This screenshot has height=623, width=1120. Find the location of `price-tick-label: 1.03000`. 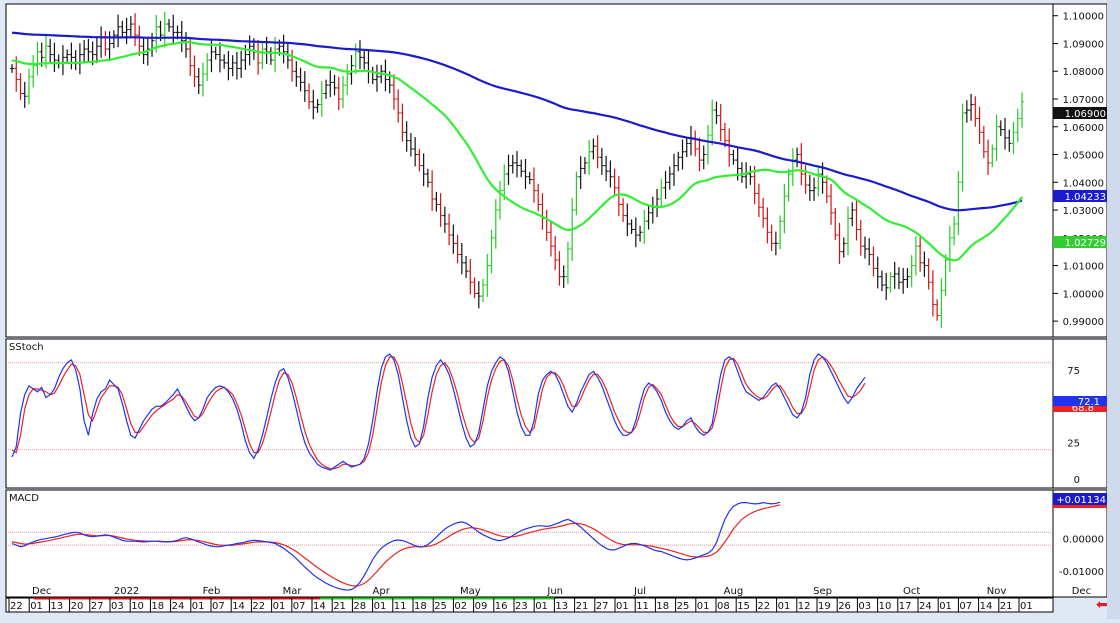

price-tick-label: 1.03000 is located at coordinates (1083, 211).